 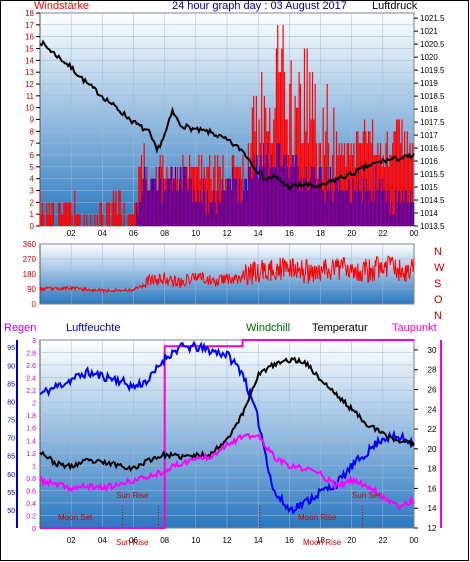 What do you see at coordinates (75, 517) in the screenshot?
I see `event-label: Moon Set` at bounding box center [75, 517].